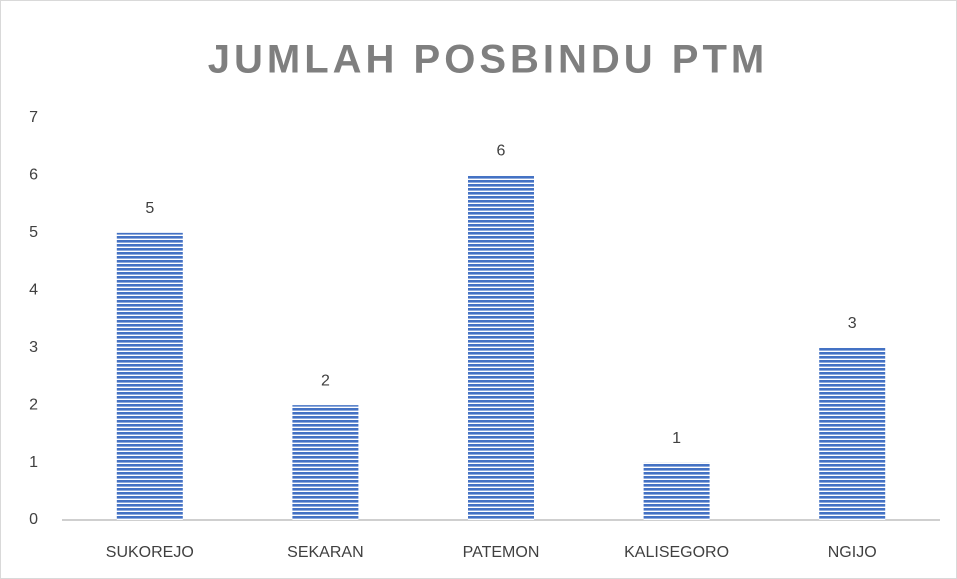 This screenshot has width=957, height=579. What do you see at coordinates (33, 404) in the screenshot?
I see `y-tick-label: 2` at bounding box center [33, 404].